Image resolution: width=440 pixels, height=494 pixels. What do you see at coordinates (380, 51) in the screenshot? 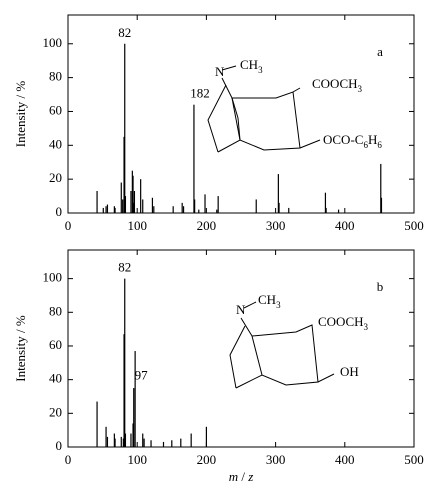
I see `panel-label: a` at bounding box center [380, 51].